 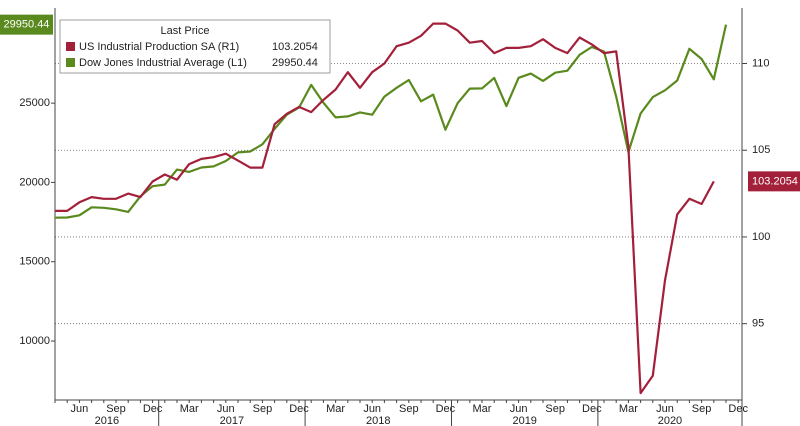 I want to click on y2-tick-label: 100, so click(x=761, y=237).